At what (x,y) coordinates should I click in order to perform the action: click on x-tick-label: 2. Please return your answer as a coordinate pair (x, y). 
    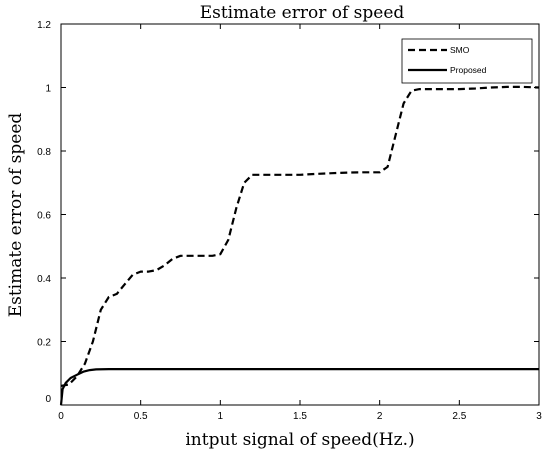
    Looking at the image, I should click on (380, 416).